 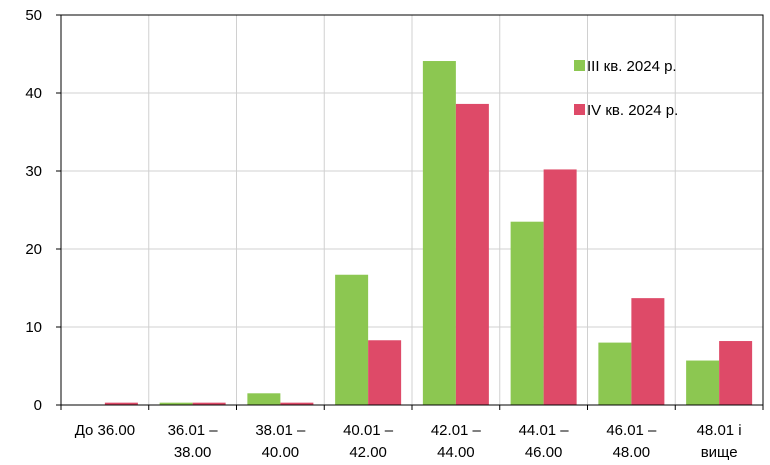 I want to click on x-tick-label: 42.01 –, so click(x=456, y=430).